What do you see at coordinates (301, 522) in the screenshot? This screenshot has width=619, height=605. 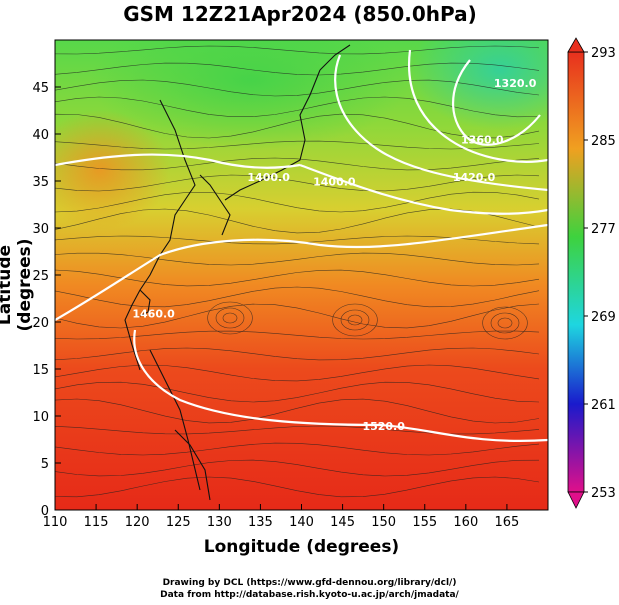 I see `x-tick-label: 140` at bounding box center [301, 522].